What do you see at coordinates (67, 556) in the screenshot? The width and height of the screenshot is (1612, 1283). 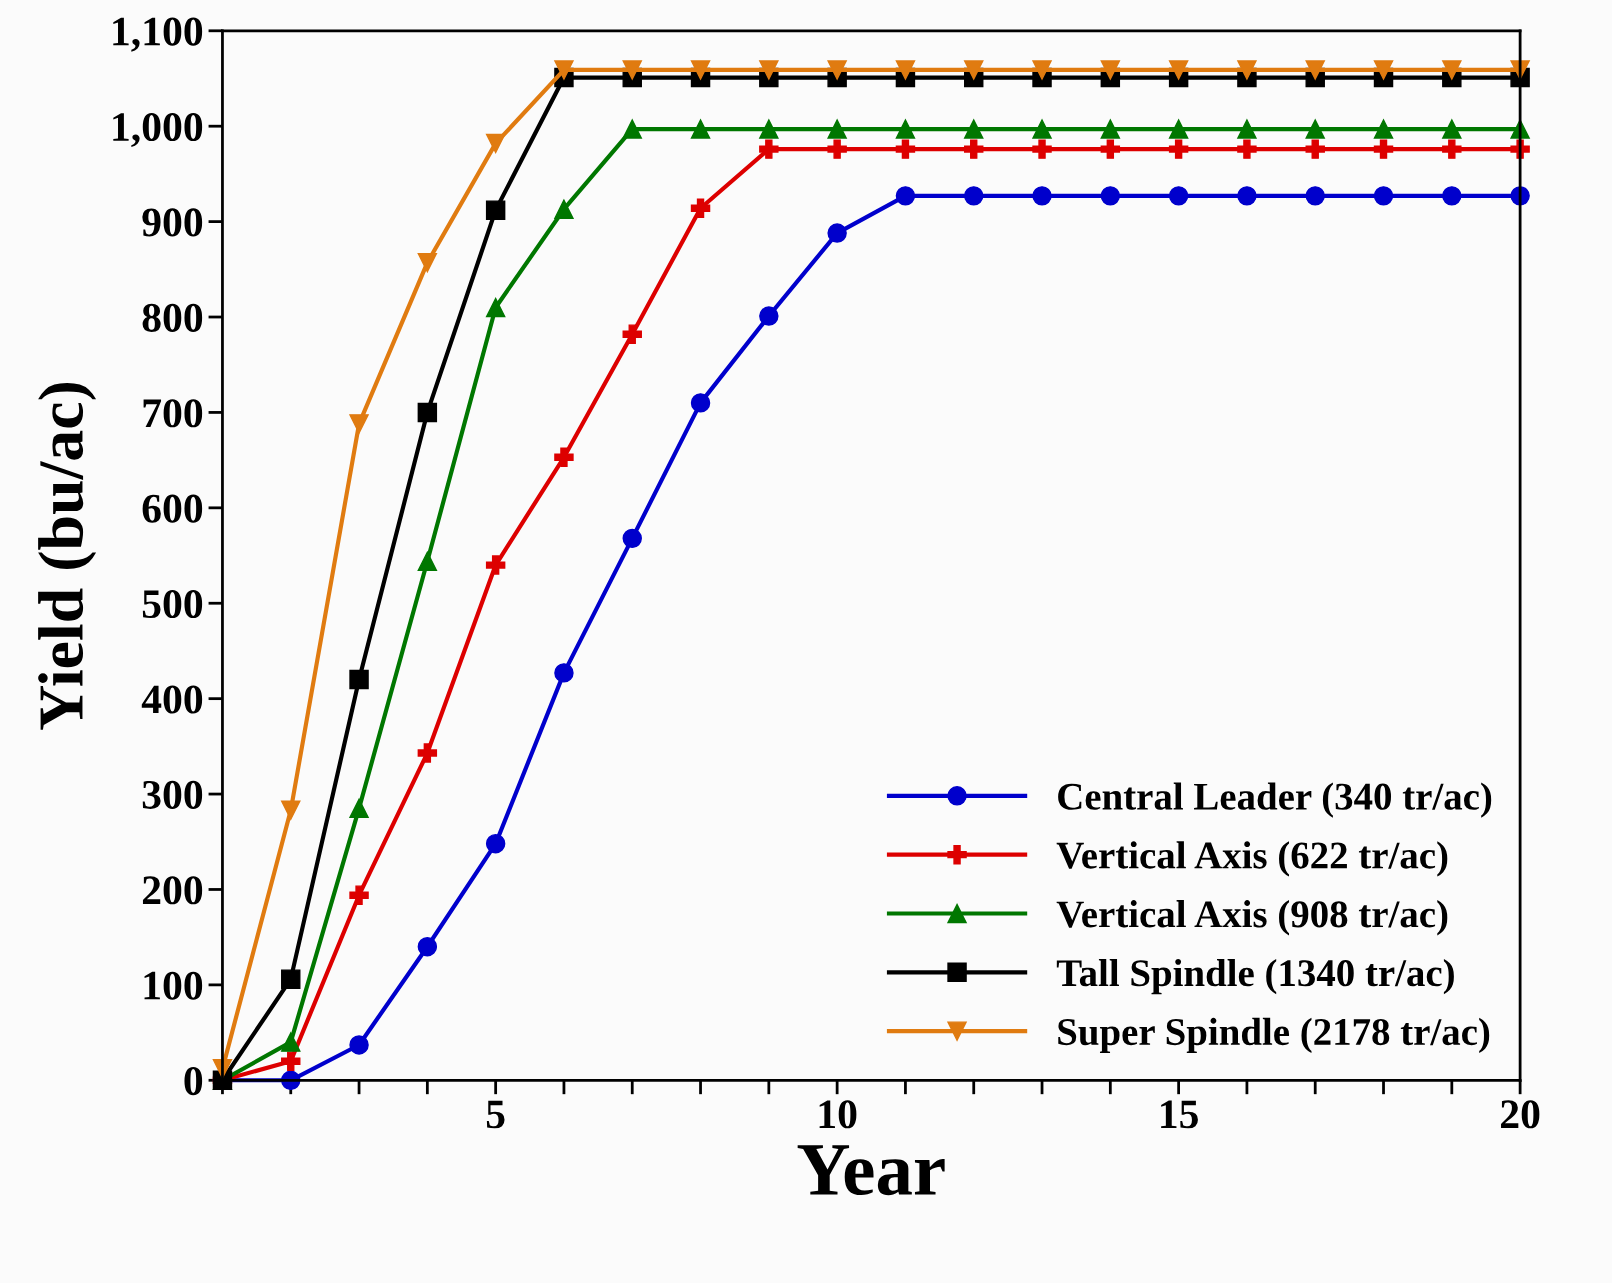 I see `y-axis-title: Yield (bu/ac)` at bounding box center [67, 556].